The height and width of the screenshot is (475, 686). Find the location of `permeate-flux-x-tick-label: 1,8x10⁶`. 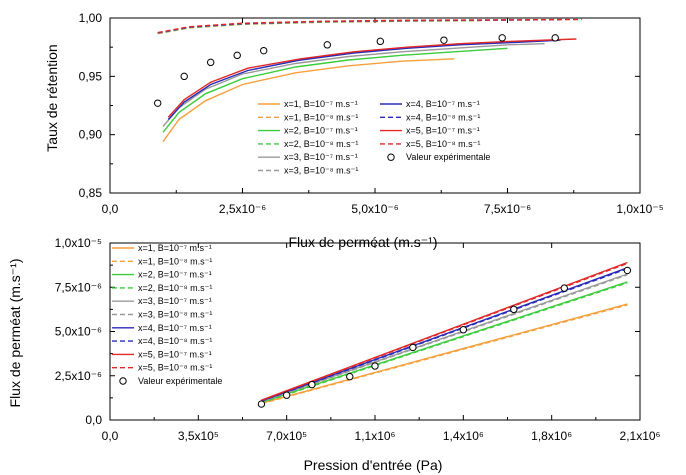

permeate-flux-x-tick-label: 1,8x10⁶ is located at coordinates (551, 436).